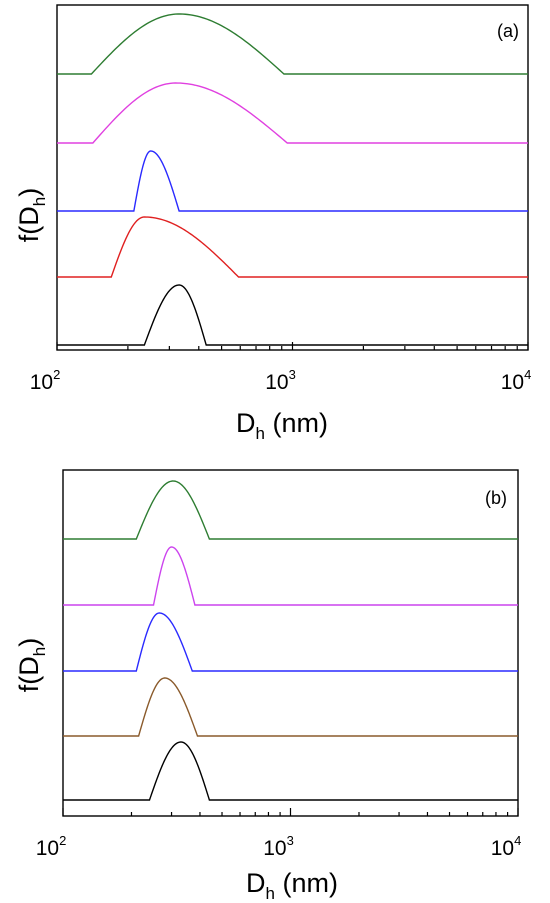 This screenshot has width=550, height=903. What do you see at coordinates (508, 31) in the screenshot?
I see `panel-a-label: (a)` at bounding box center [508, 31].